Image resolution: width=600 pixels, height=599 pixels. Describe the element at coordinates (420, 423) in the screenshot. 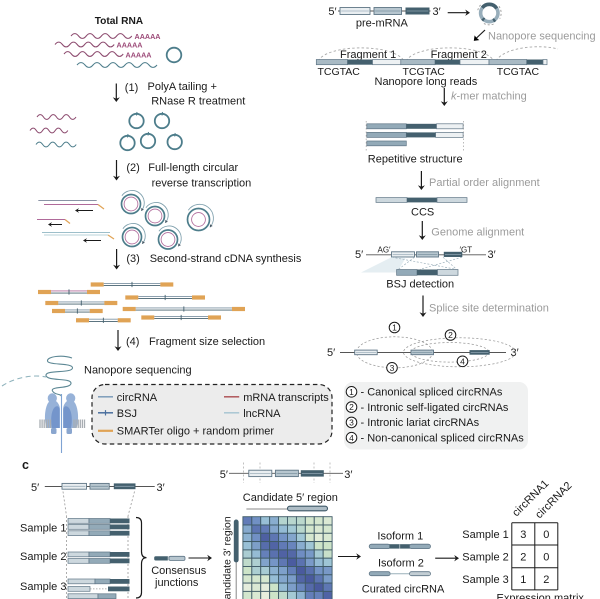

I see `svg-text: - Intronic lariat circRNAs` at that location.